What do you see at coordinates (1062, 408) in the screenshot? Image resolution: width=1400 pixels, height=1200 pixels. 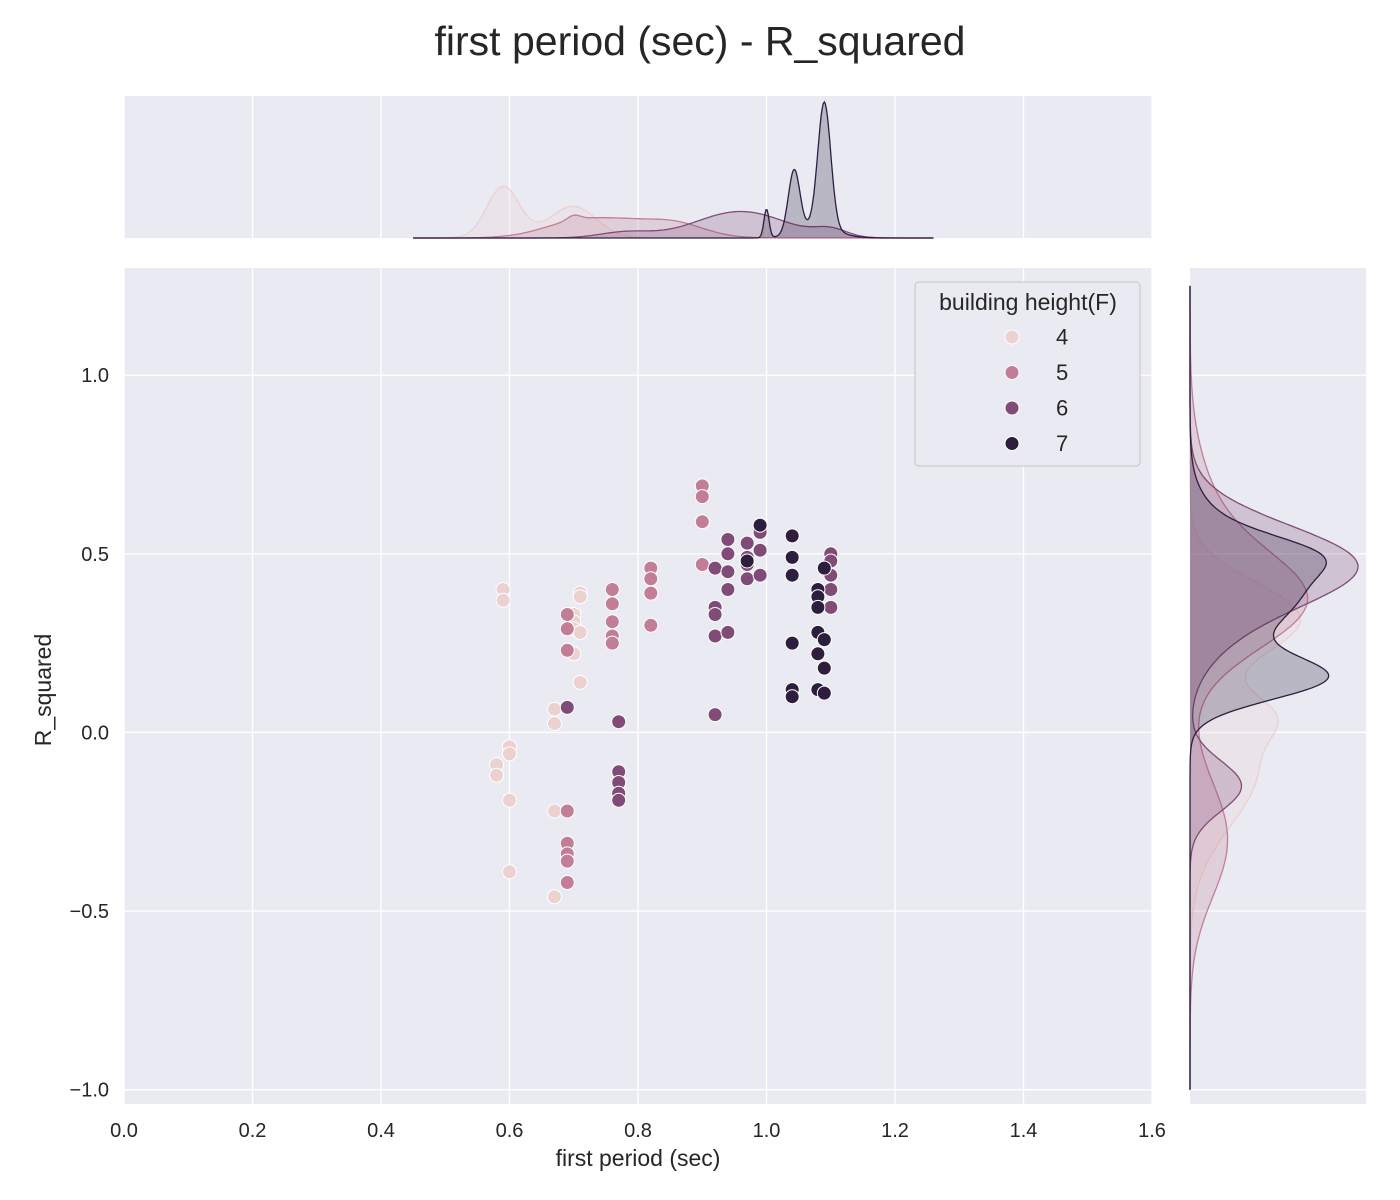 I see `legend-label-6: 6` at bounding box center [1062, 408].